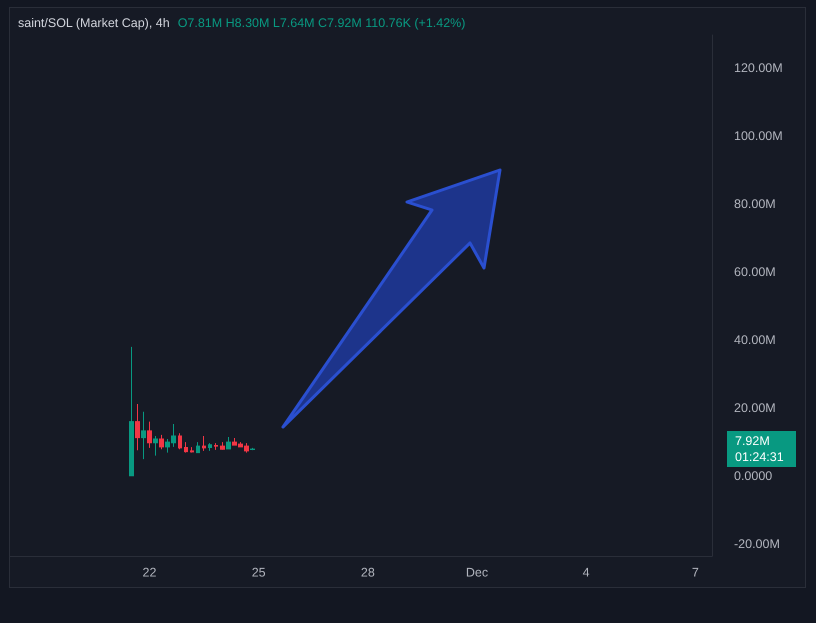 The height and width of the screenshot is (623, 816). I want to click on text: 7.92M, so click(752, 441).